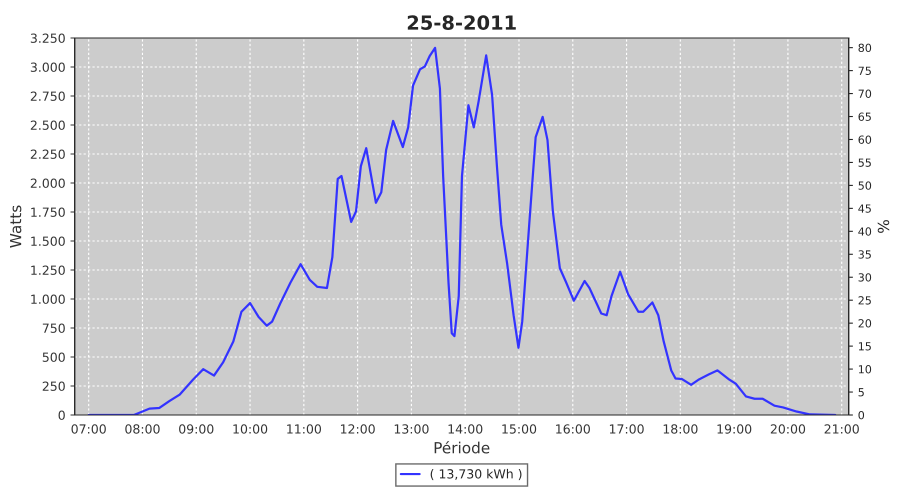  Describe the element at coordinates (865, 231) in the screenshot. I see `y2-tick-label: 40` at that location.